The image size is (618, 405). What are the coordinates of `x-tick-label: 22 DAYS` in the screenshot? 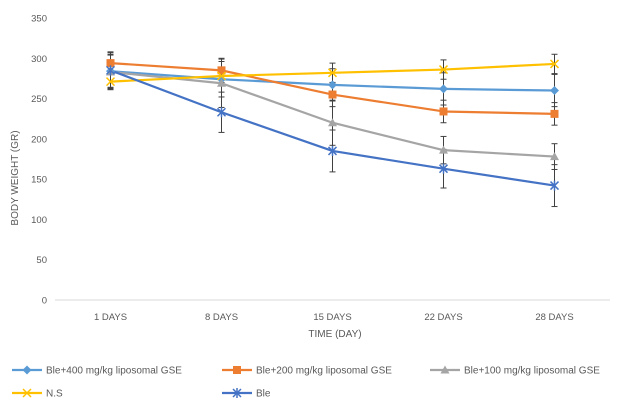 It's located at (443, 317).